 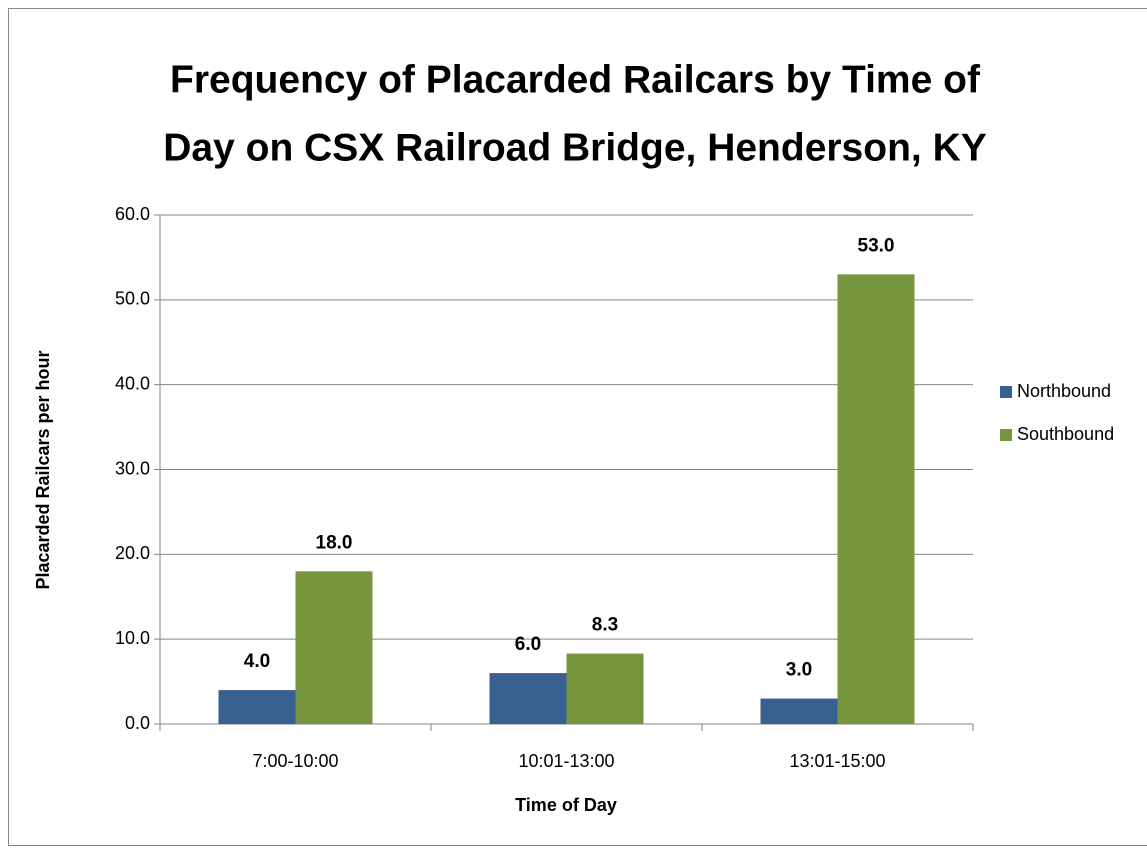 I want to click on x-tick-label: 10:01-13:00, so click(x=566, y=761).